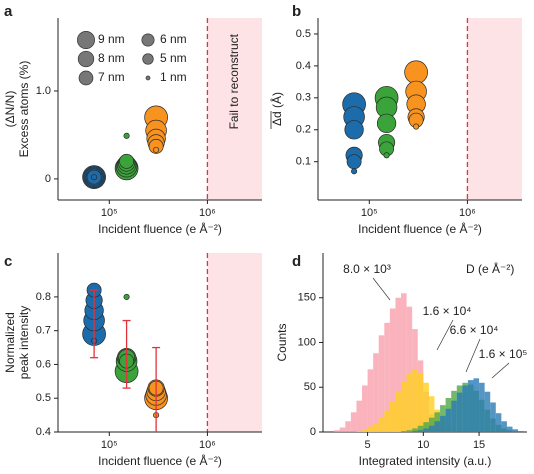 This screenshot has width=534, height=474. I want to click on y-axis-label: peak intensity, so click(24, 342).